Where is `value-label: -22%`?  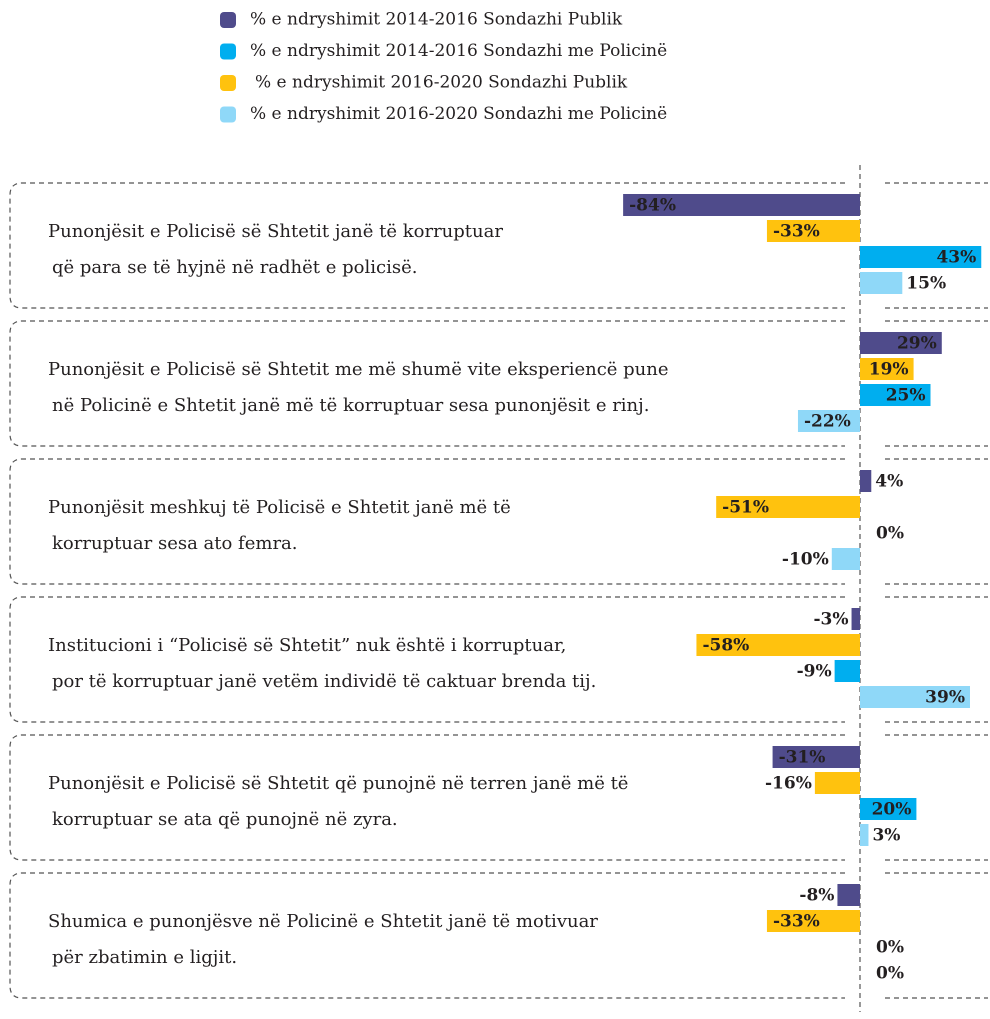 value-label: -22% is located at coordinates (827, 422).